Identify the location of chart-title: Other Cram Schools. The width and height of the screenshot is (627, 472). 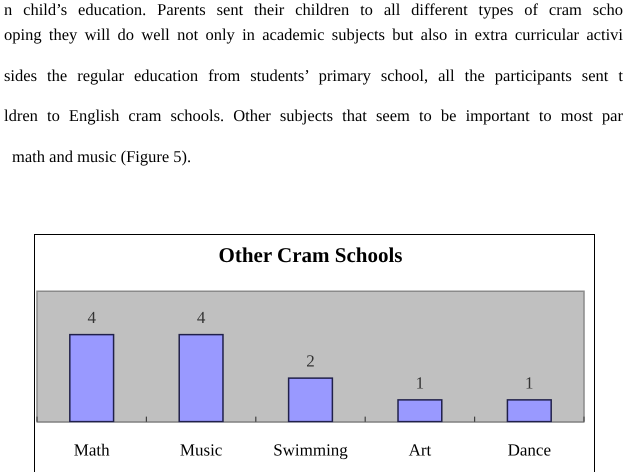
(310, 255).